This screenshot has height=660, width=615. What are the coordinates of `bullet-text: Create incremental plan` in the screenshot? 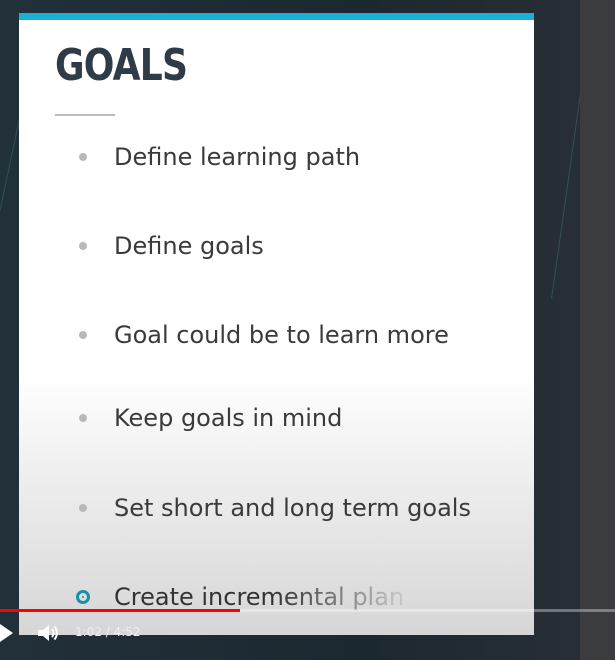 It's located at (259, 597).